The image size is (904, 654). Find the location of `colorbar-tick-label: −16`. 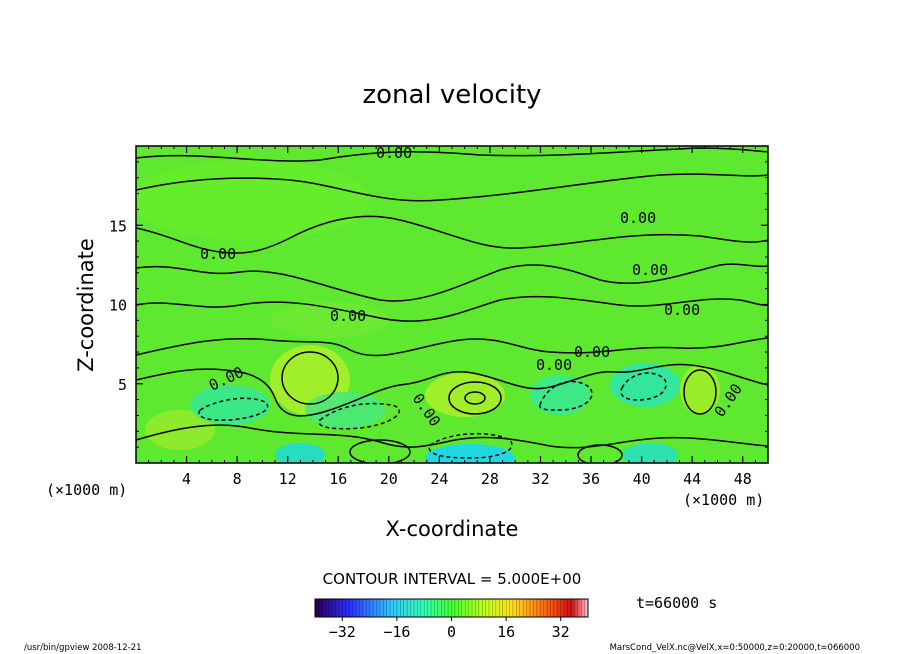

colorbar-tick-label: −16 is located at coordinates (396, 632).